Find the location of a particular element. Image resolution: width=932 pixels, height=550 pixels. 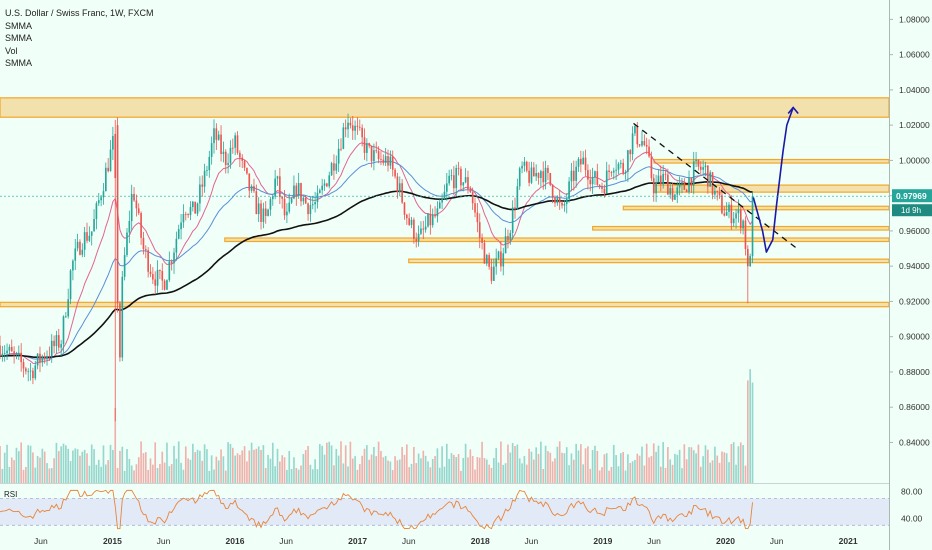

rsi-band is located at coordinates (444, 512).